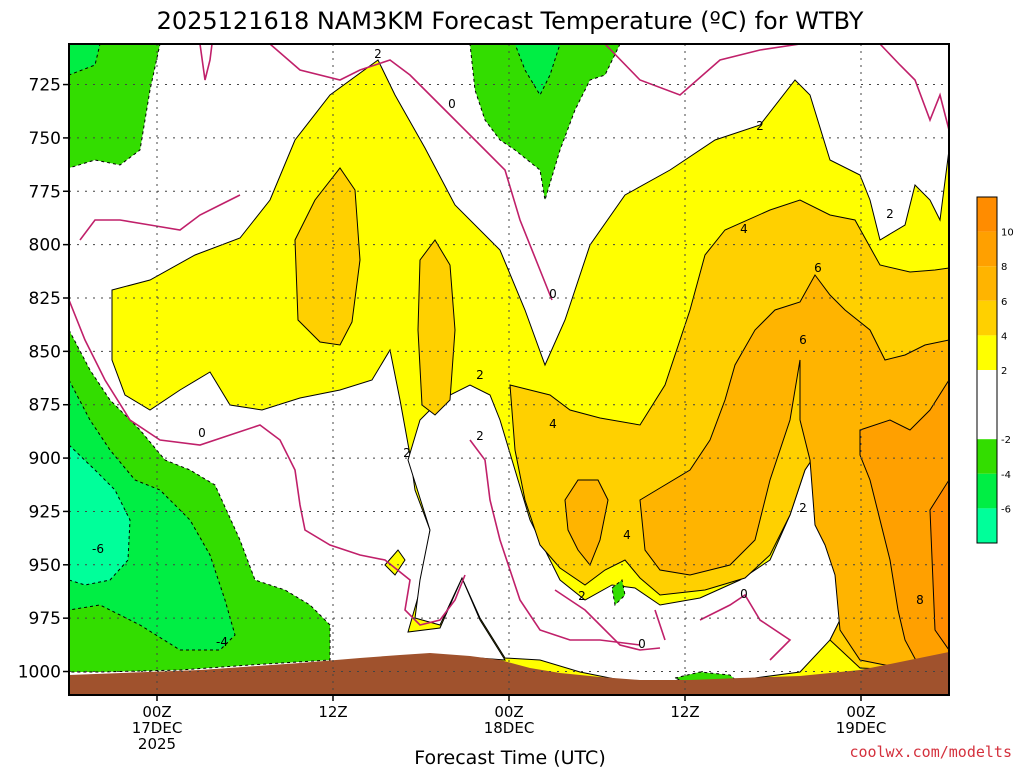  Describe the element at coordinates (157, 728) in the screenshot. I see `x-tick-label: 17DEC` at that location.